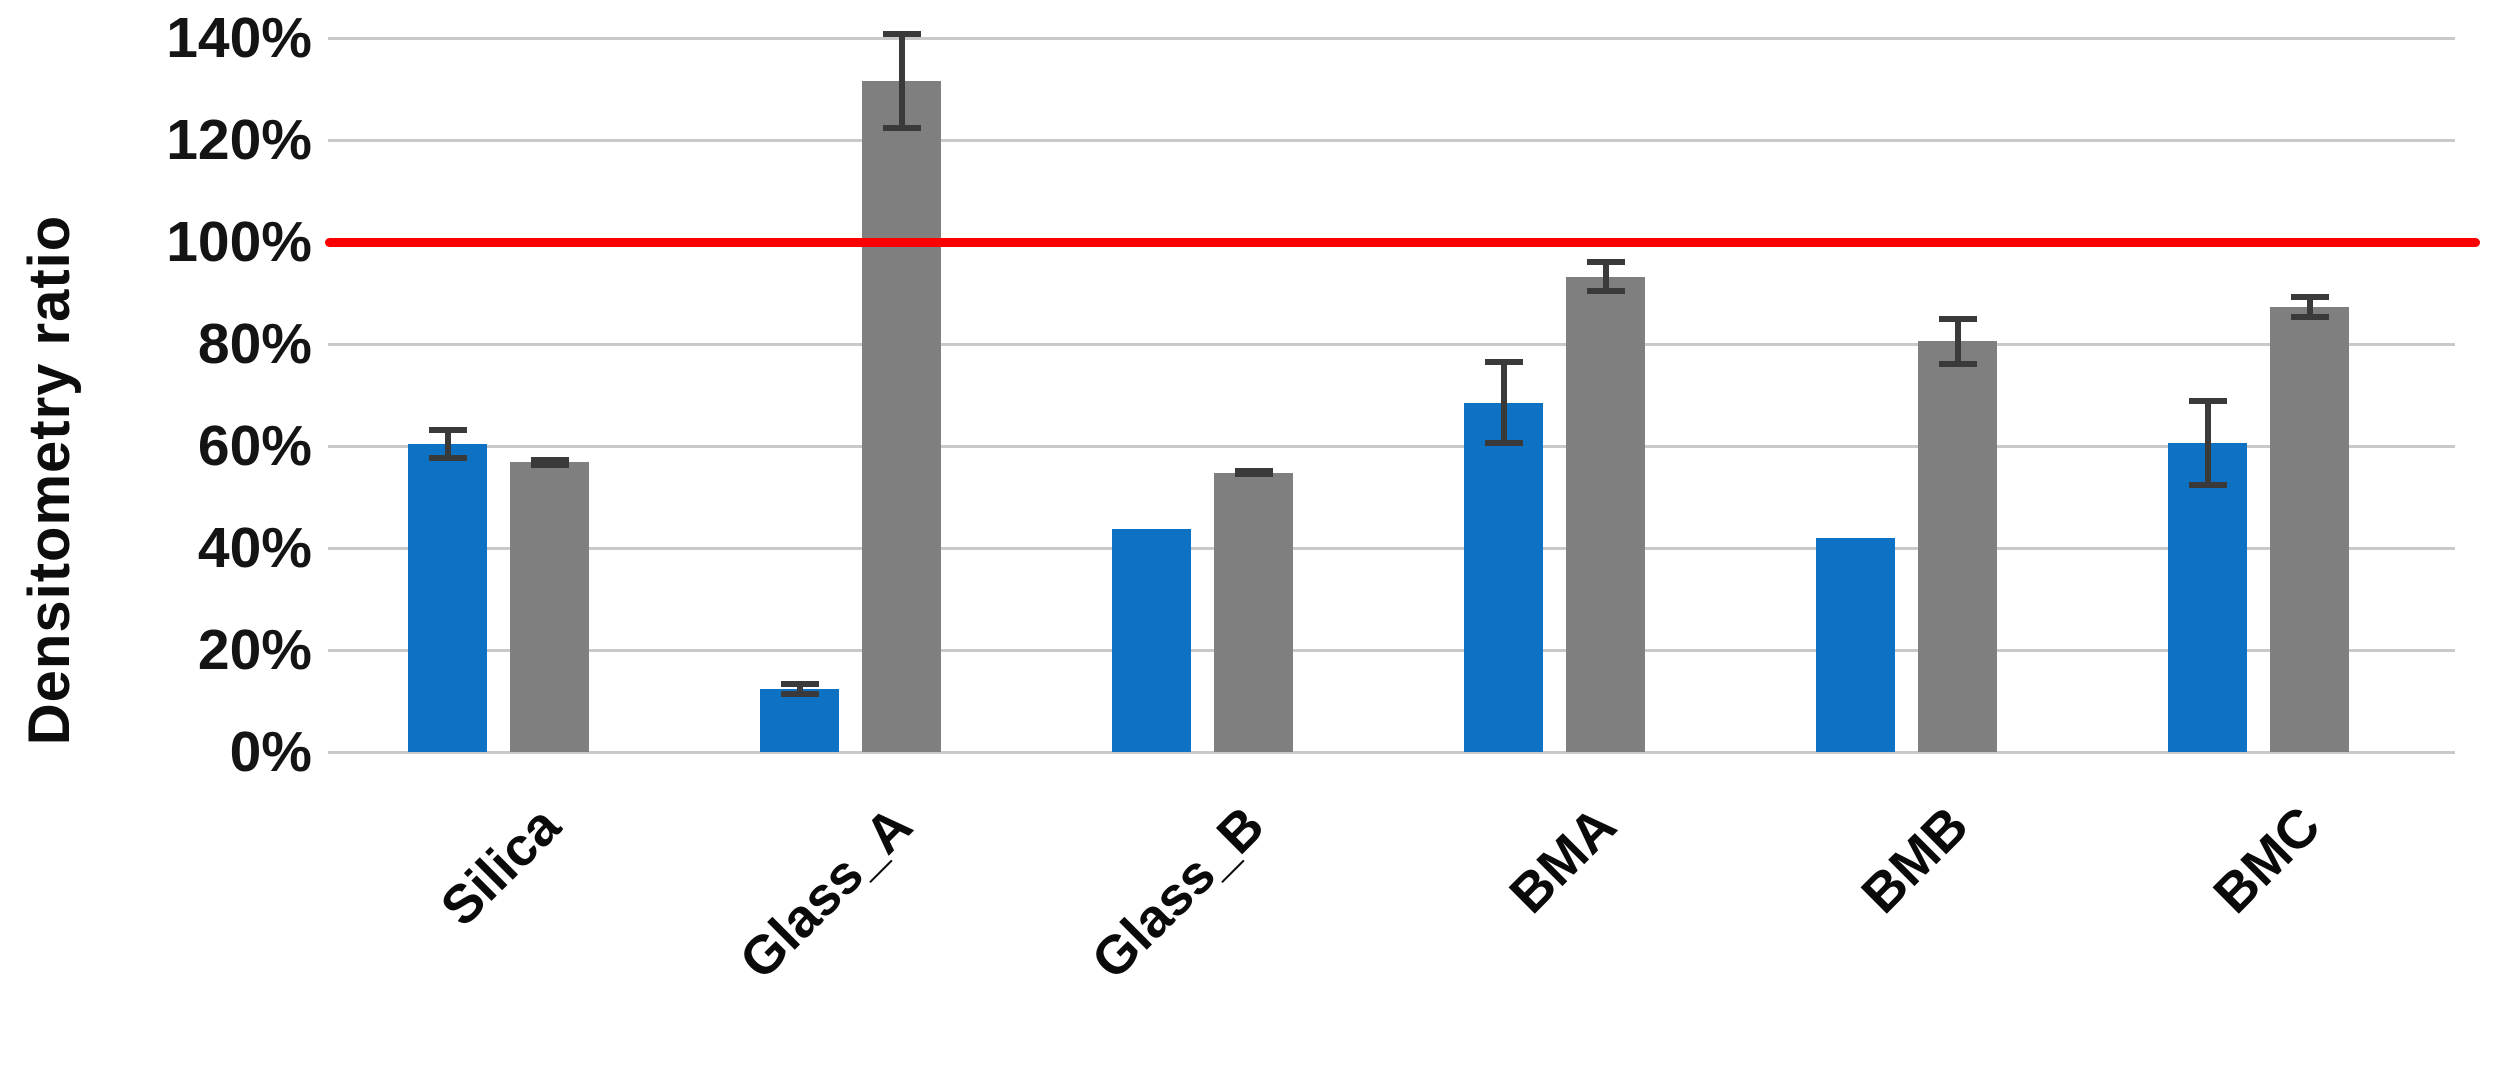 Image resolution: width=2500 pixels, height=1092 pixels. I want to click on gridline-40%, so click(1391, 548).